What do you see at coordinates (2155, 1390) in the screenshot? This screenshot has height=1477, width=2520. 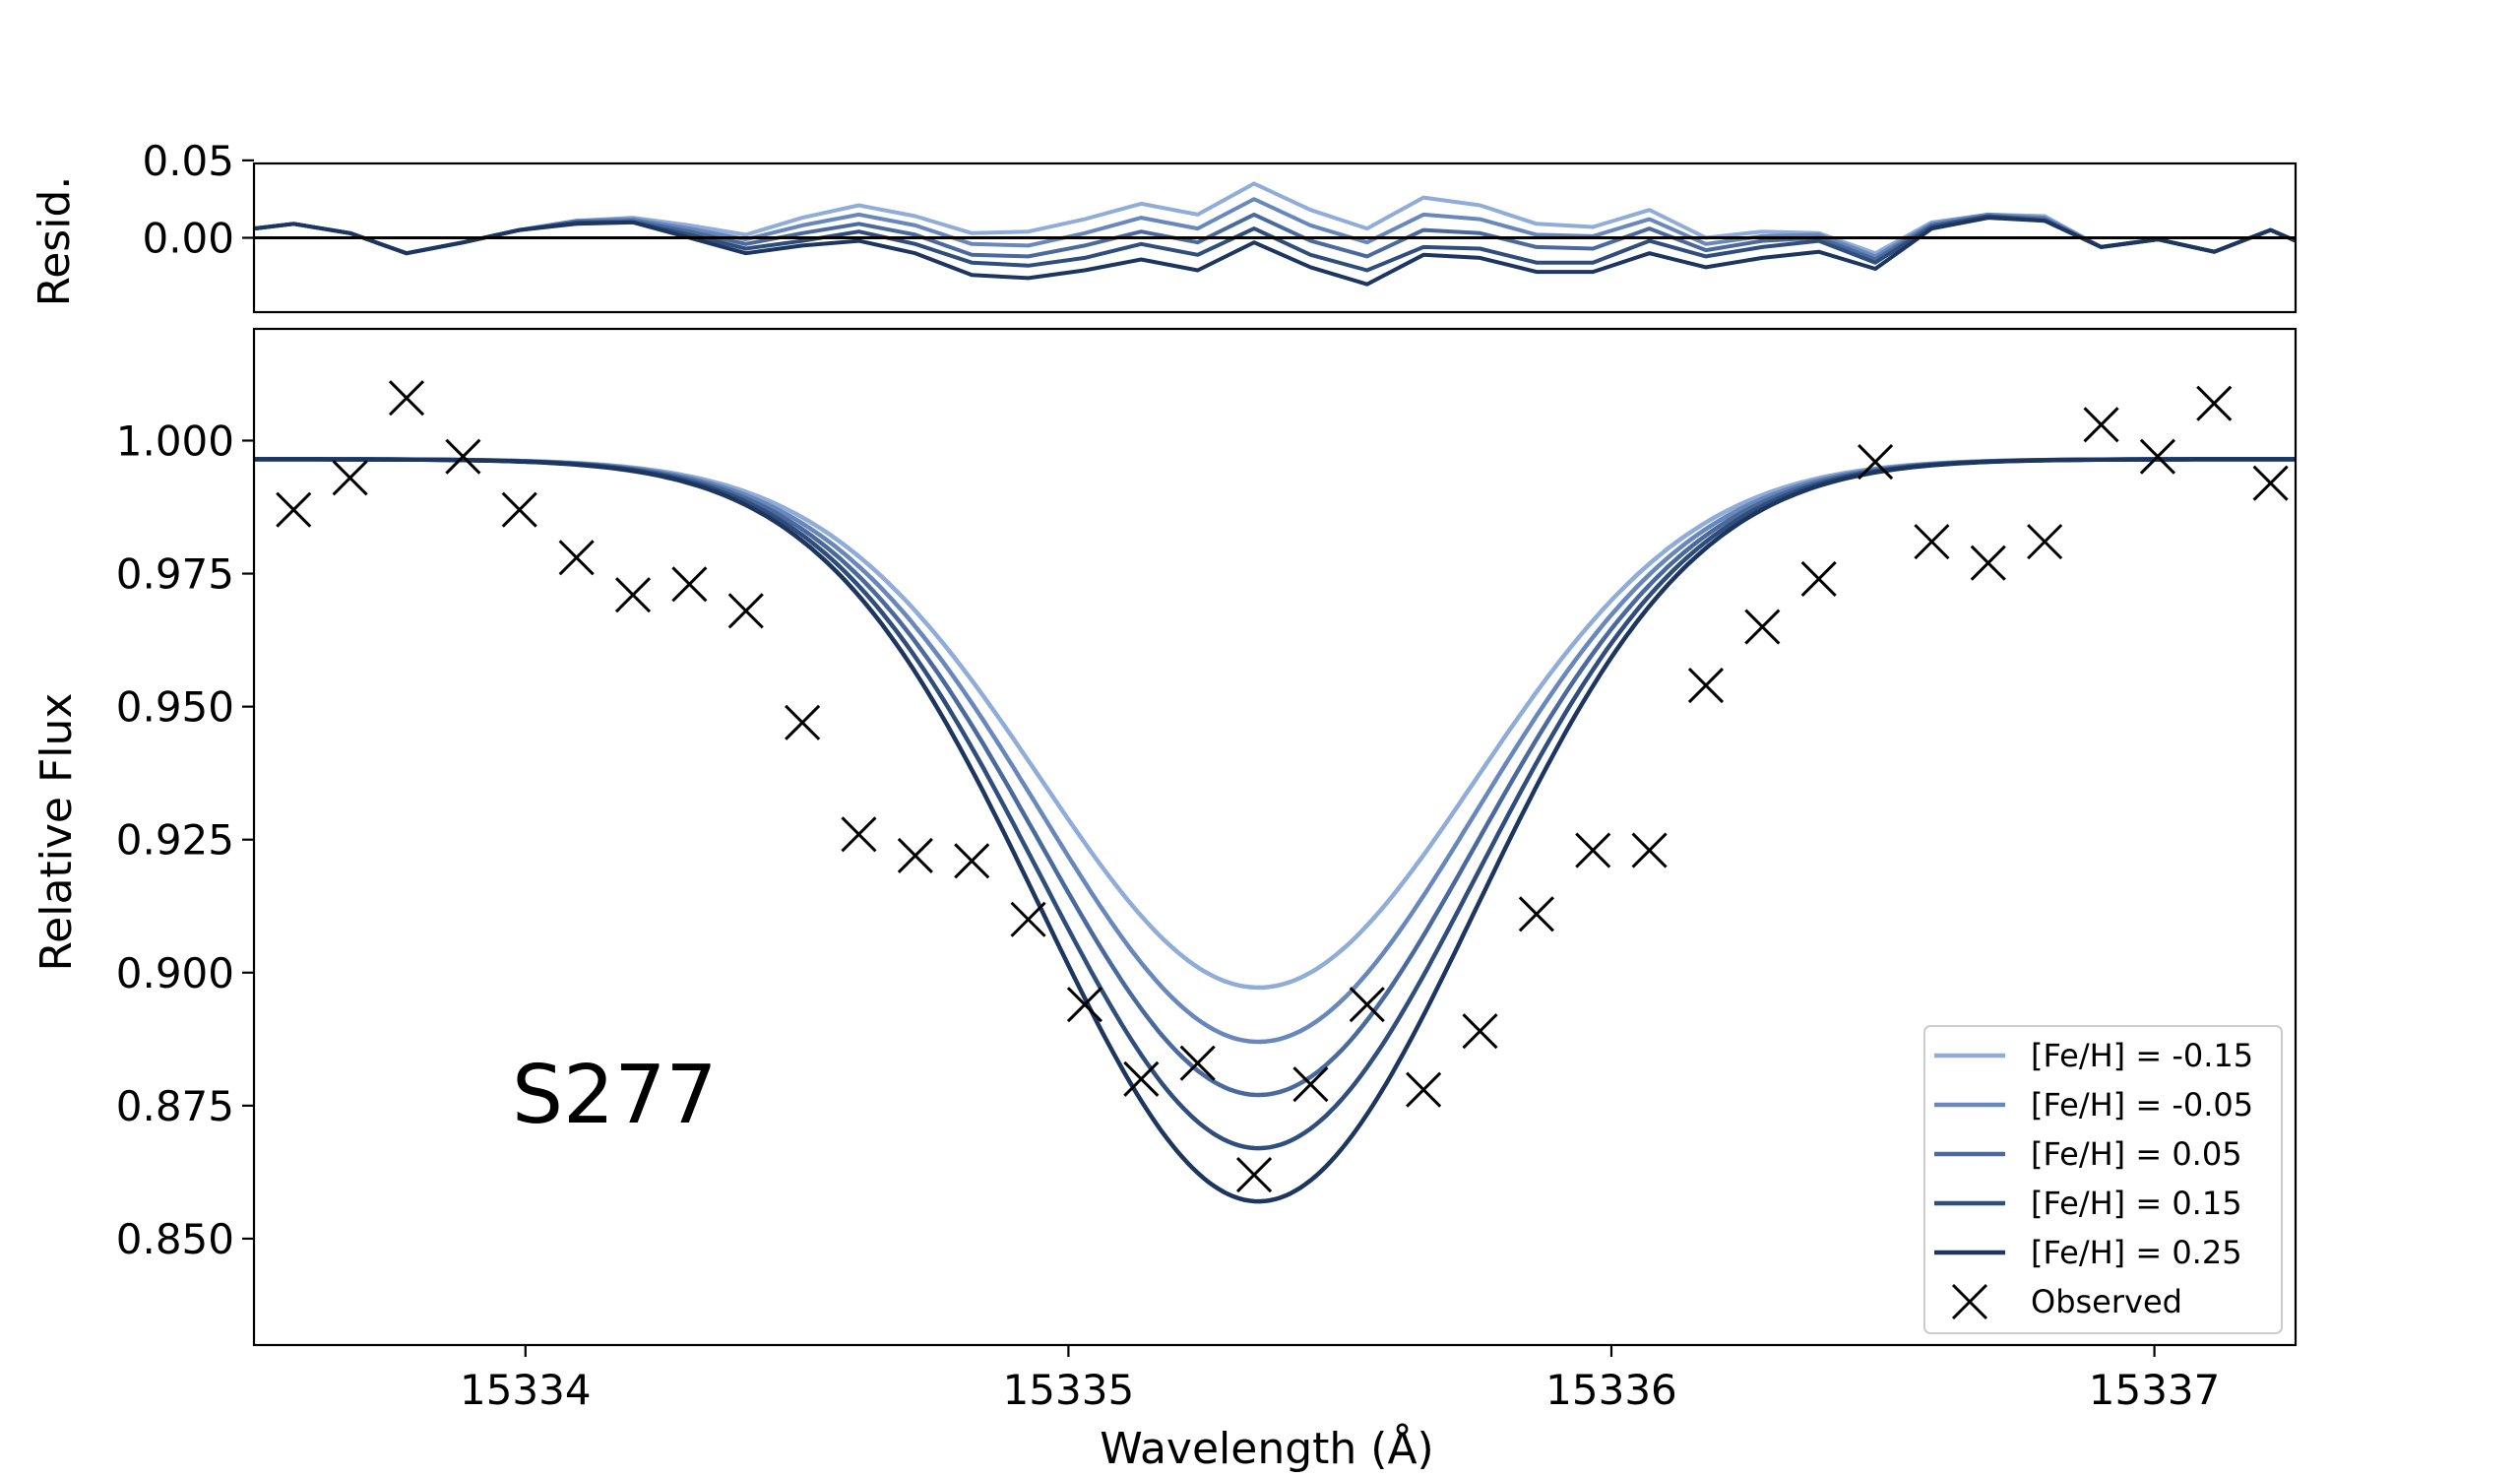 I see `main-x-tick-label: 15337` at bounding box center [2155, 1390].